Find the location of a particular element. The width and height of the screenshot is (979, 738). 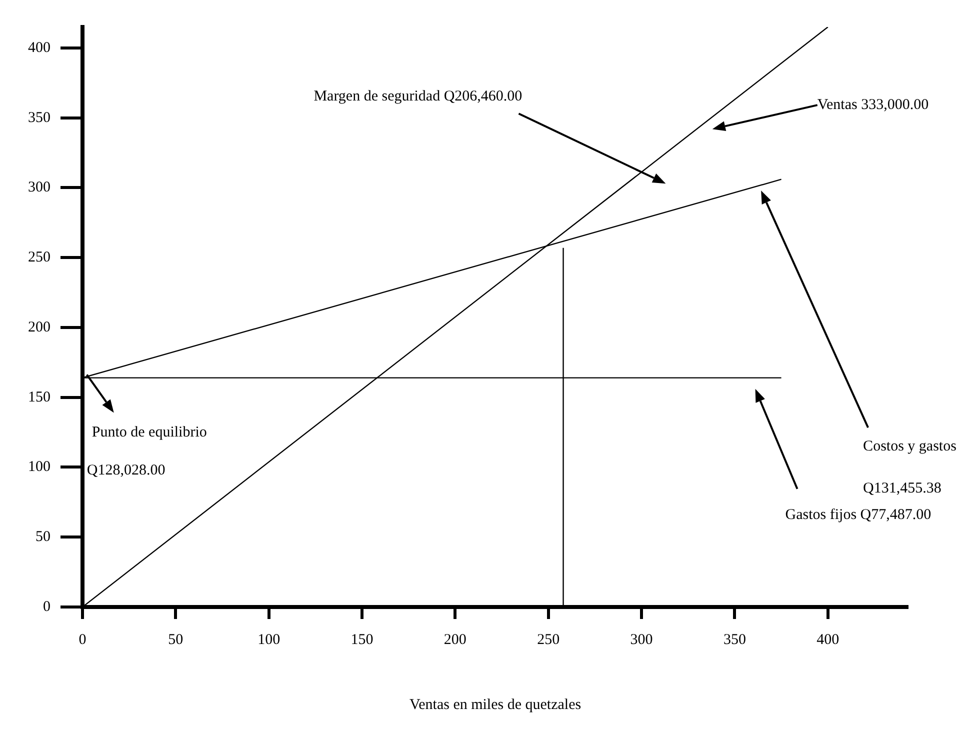

x-tick-label: 200 is located at coordinates (455, 640).